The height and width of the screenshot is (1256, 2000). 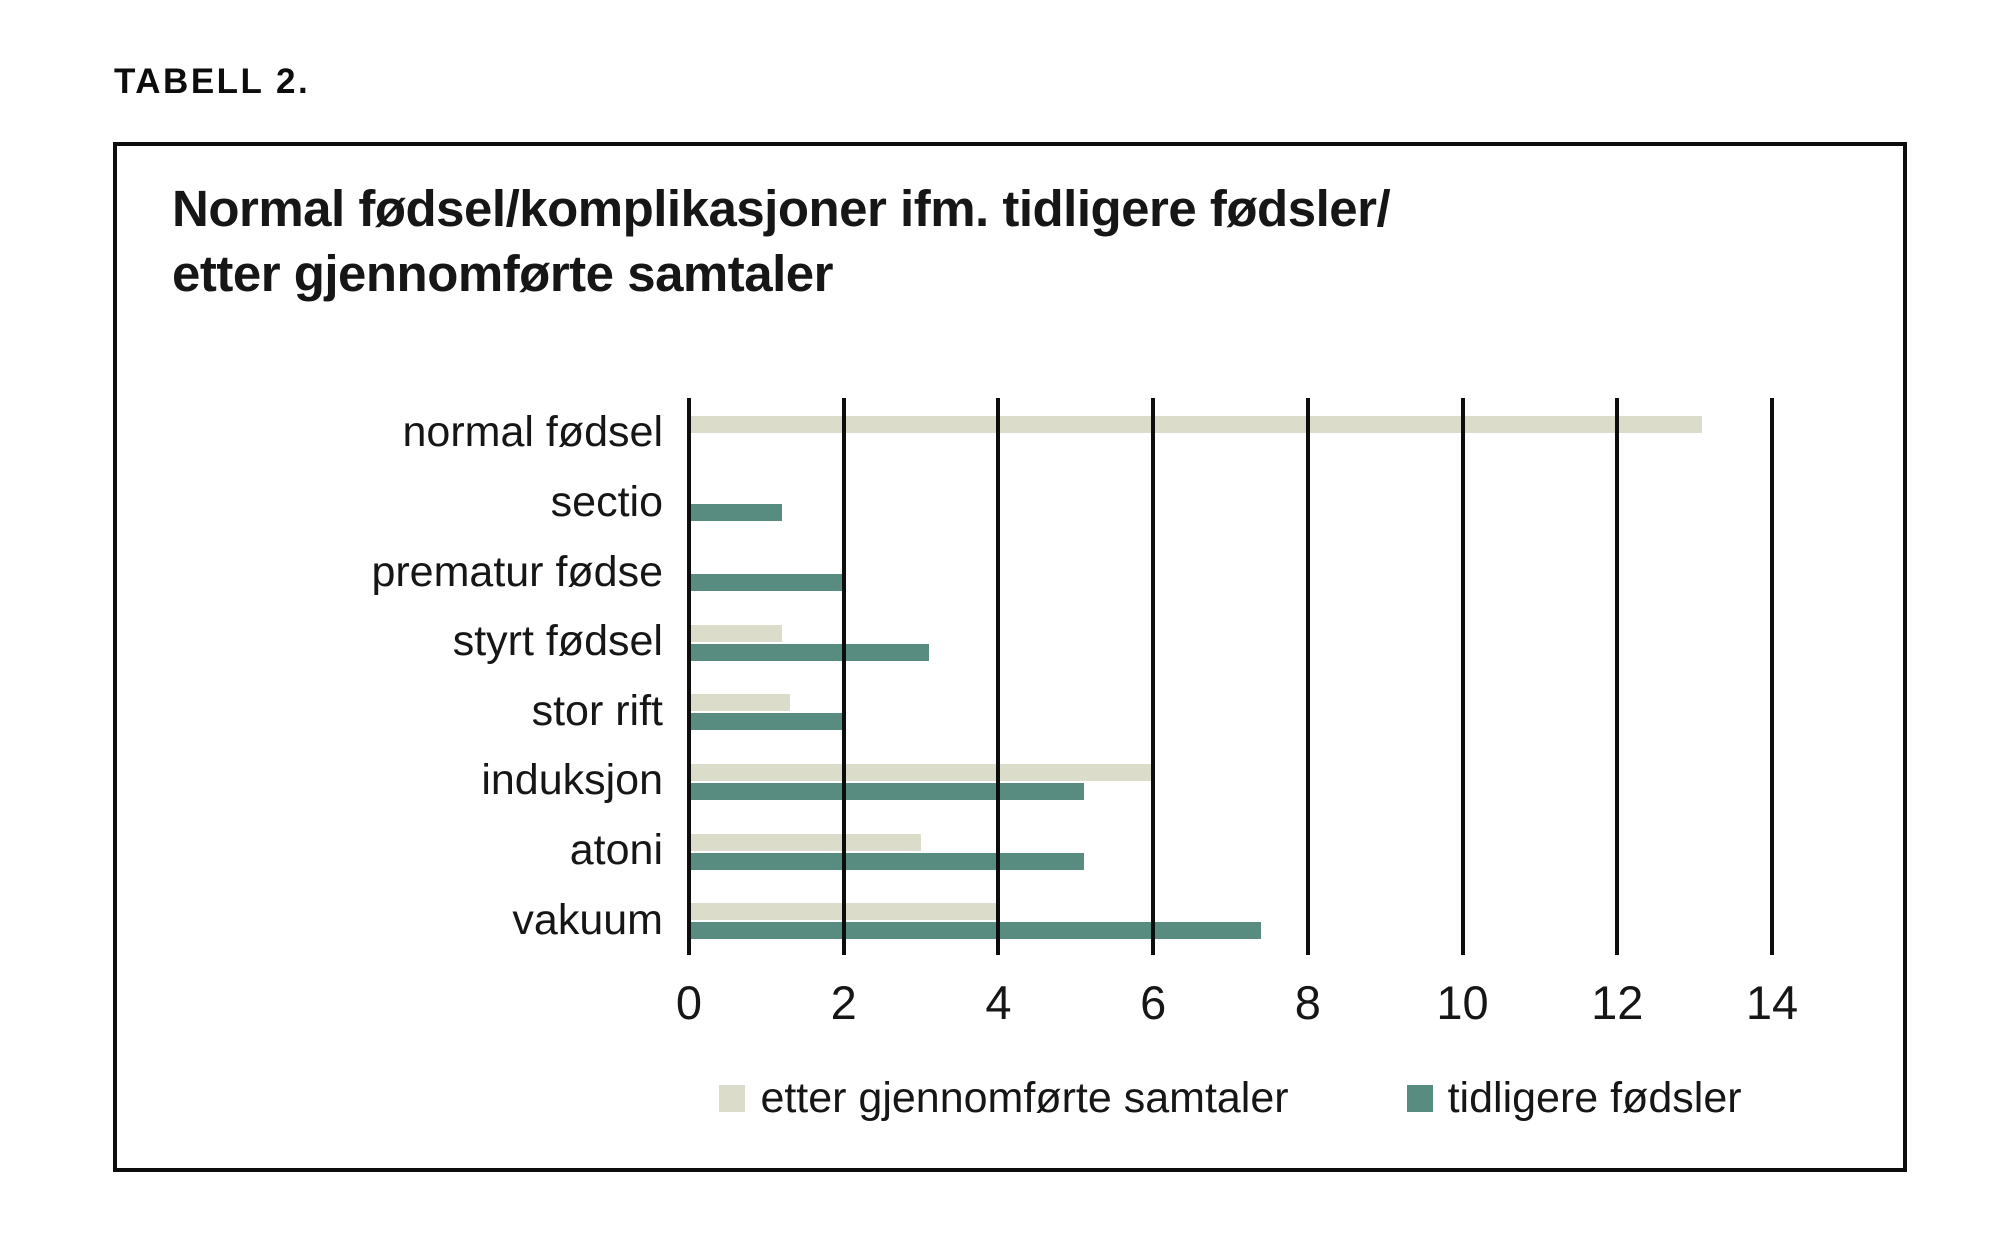 I want to click on category-label: prematur fødse, so click(x=517, y=571).